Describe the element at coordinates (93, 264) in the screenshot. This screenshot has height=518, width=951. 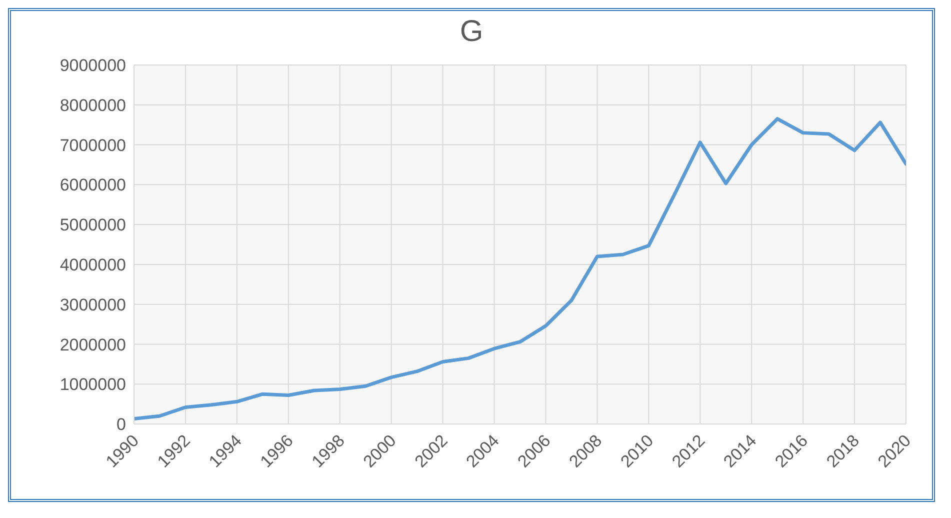
I see `y-tick-label: 4000000` at that location.